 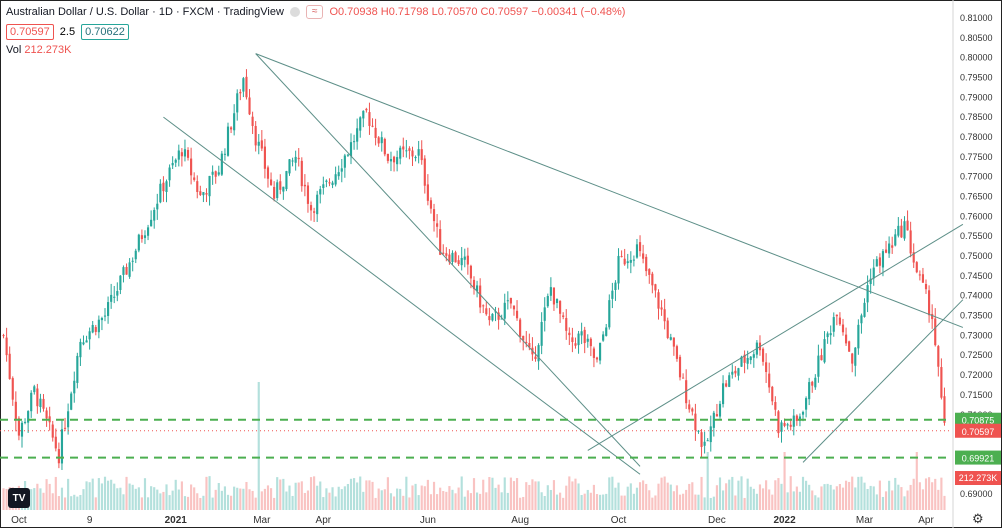 I want to click on y-tick-label: 0.76500, so click(x=976, y=197).